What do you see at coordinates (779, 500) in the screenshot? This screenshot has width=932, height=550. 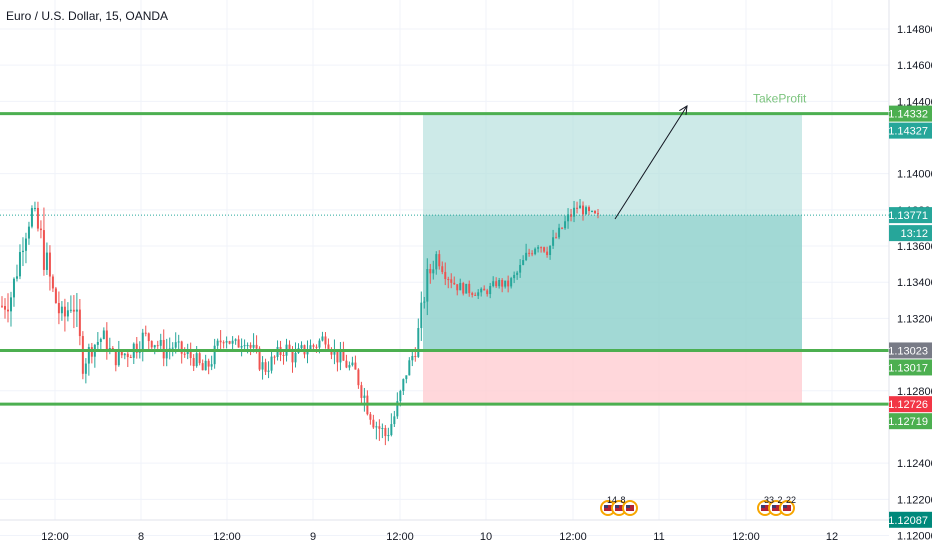 I see `event-count-label: 2` at bounding box center [779, 500].